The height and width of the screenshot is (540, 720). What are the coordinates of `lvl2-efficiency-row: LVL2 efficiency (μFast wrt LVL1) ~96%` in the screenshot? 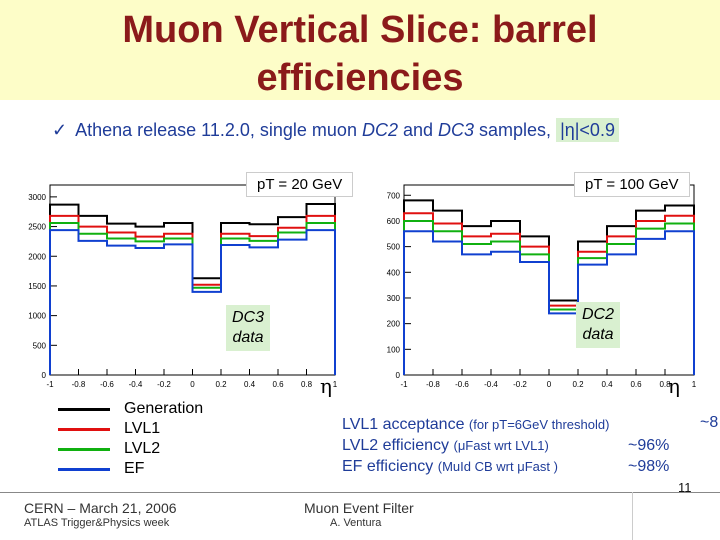 It's located at (505, 445).